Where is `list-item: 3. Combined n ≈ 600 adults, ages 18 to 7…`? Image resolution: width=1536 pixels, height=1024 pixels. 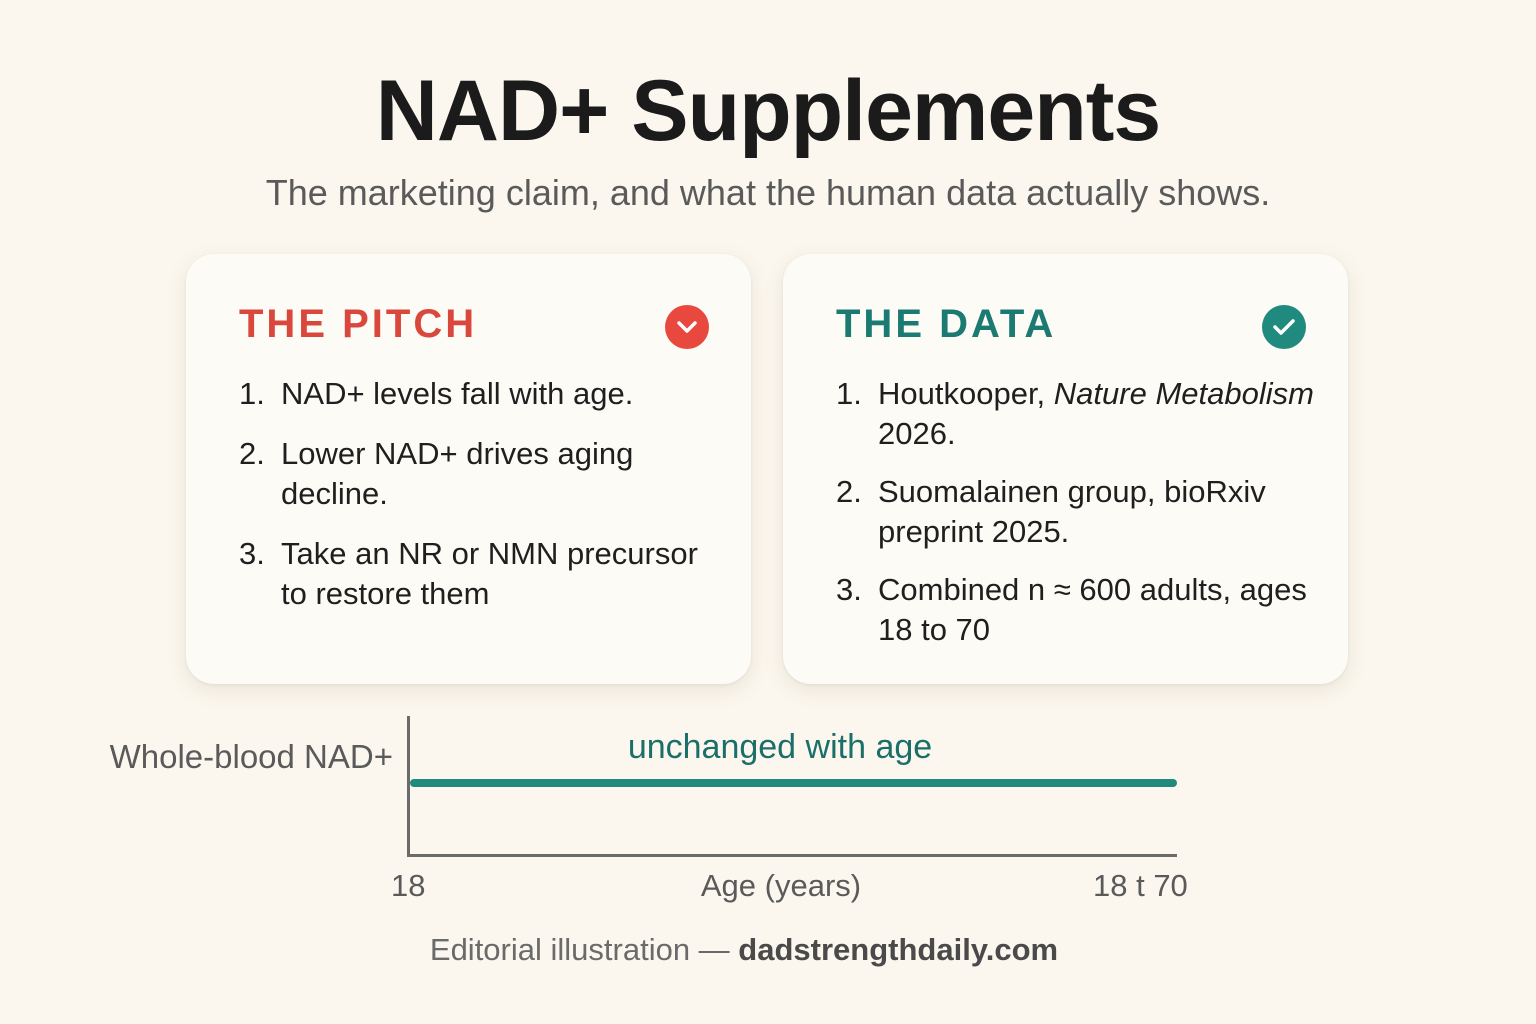
list-item: 3. Combined n ≈ 600 adults, ages 18 to 7… is located at coordinates (1081, 610).